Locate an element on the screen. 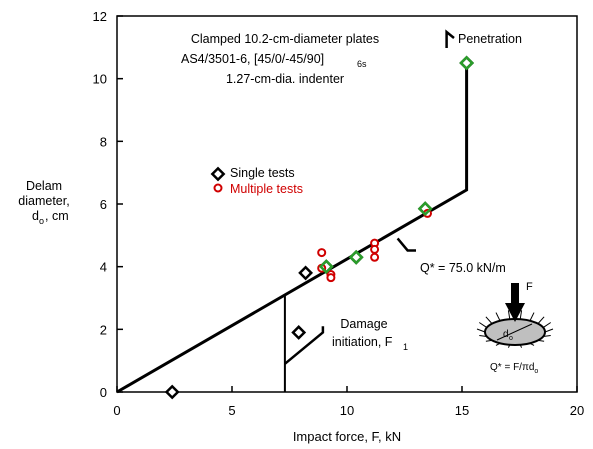 The width and height of the screenshot is (593, 449). info-line-2-sub: 6s is located at coordinates (362, 64).